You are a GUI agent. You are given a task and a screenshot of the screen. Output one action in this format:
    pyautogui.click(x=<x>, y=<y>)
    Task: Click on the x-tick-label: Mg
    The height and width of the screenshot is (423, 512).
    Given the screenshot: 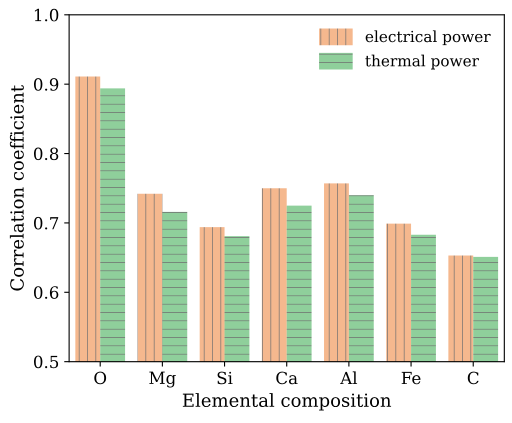 What is the action you would take?
    pyautogui.click(x=162, y=380)
    